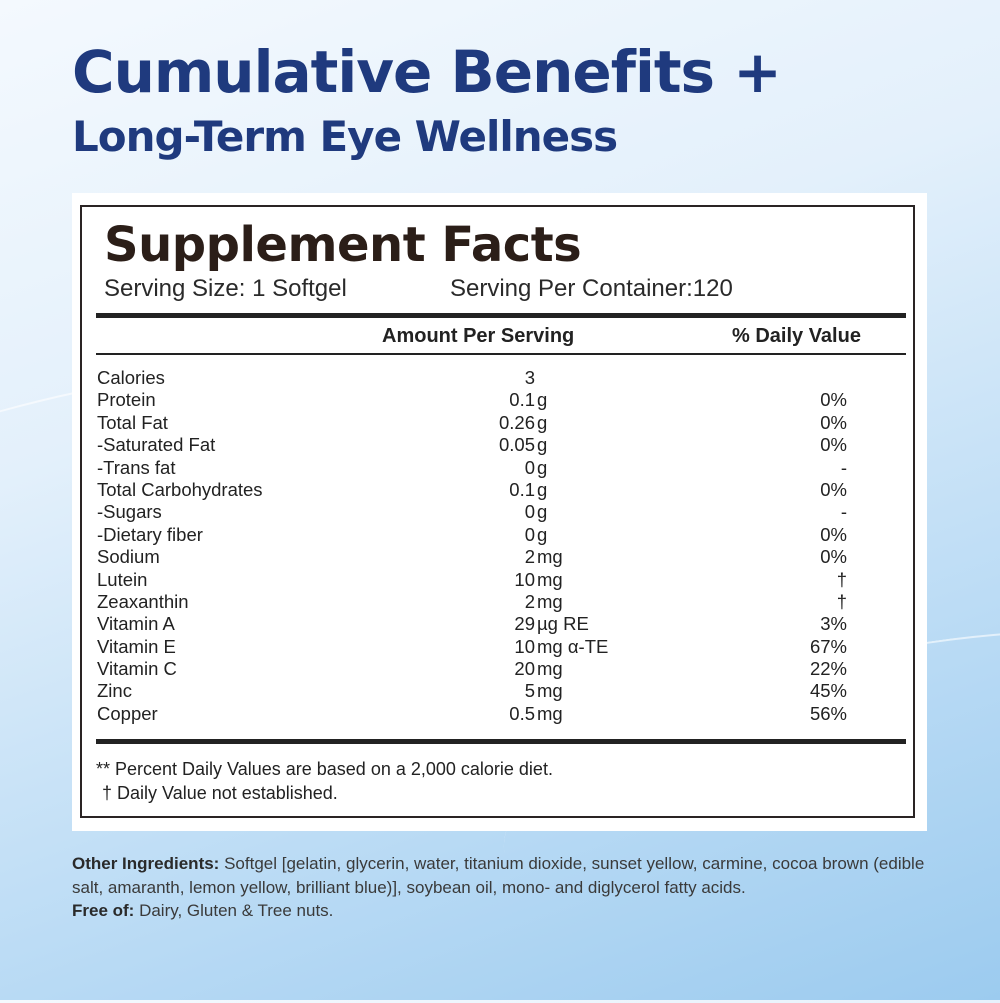 This screenshot has height=1003, width=1000. Describe the element at coordinates (522, 713) in the screenshot. I see `amount-value: 0.5` at that location.